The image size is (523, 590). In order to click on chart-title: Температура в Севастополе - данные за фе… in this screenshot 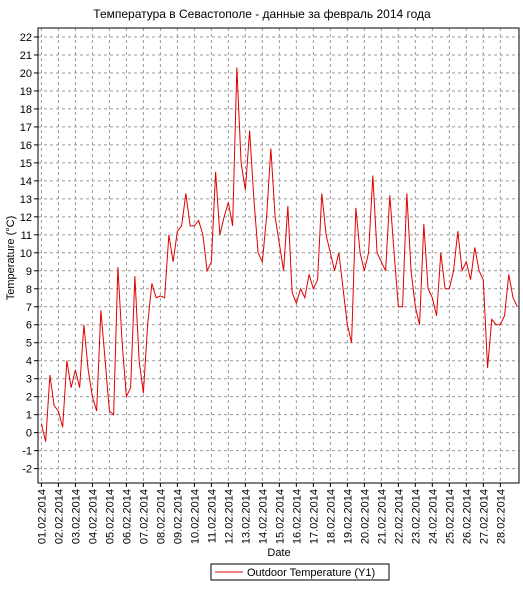, I will do `click(262, 14)`.